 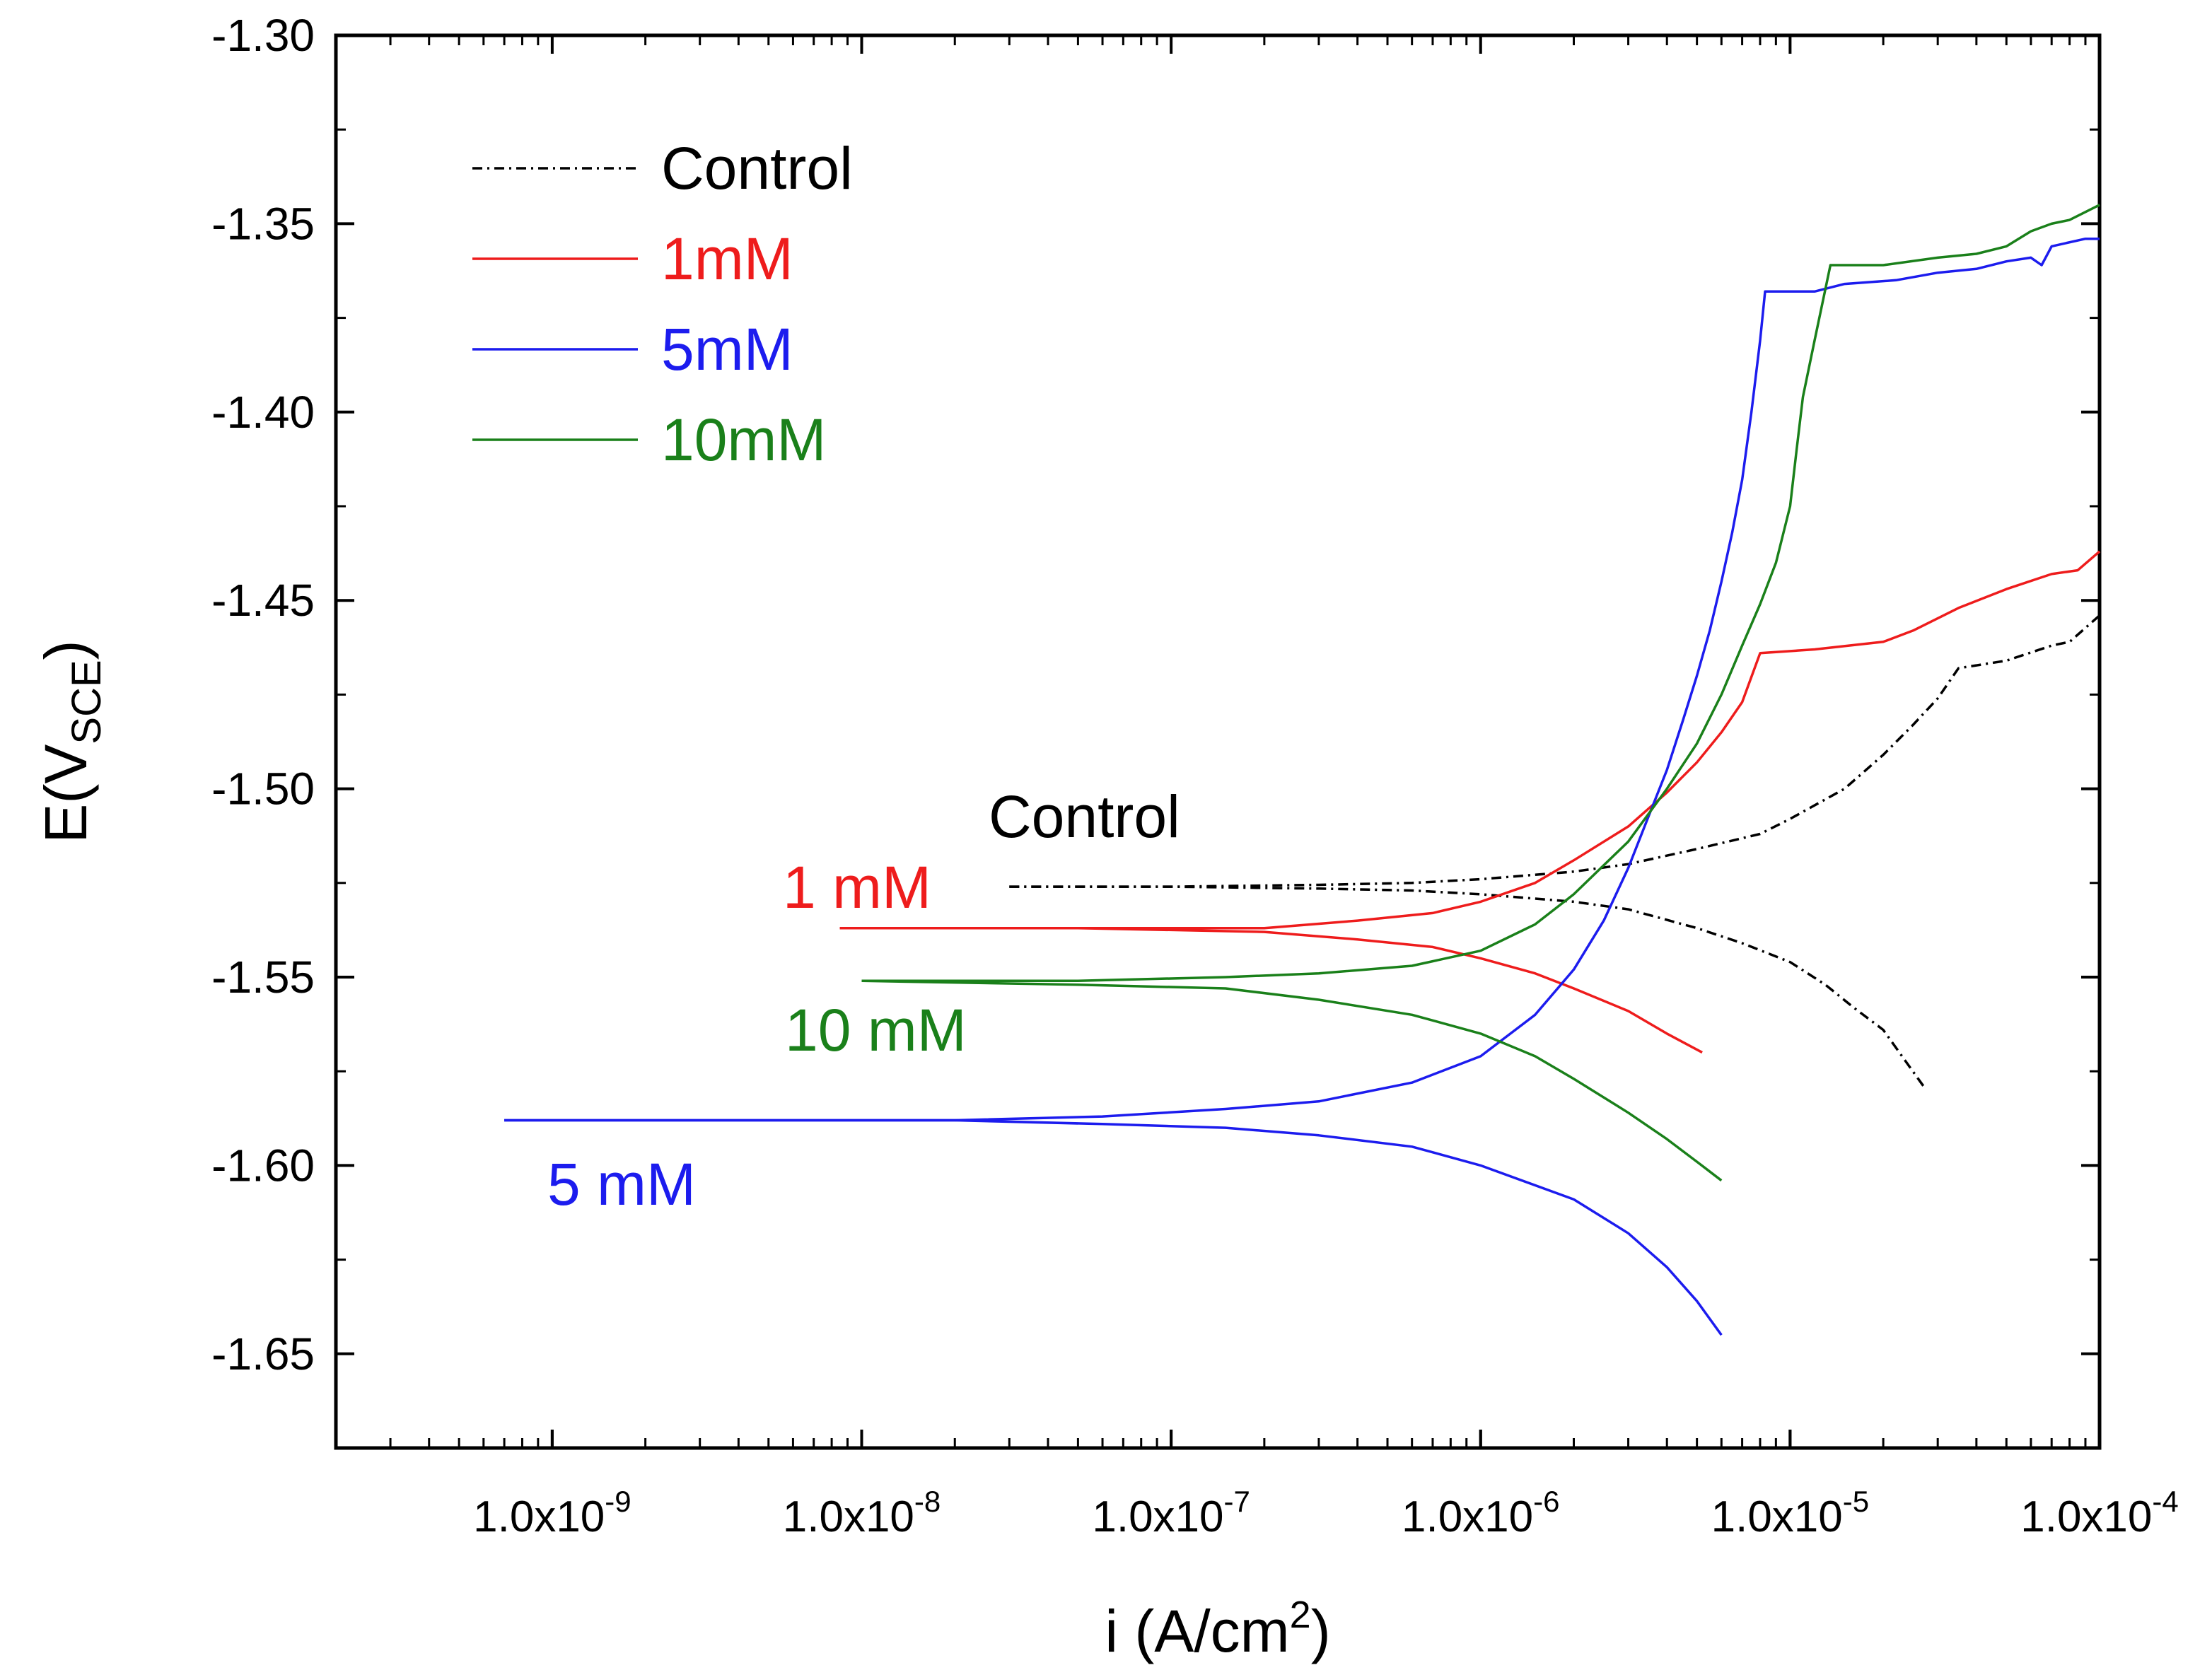 What do you see at coordinates (1300, 1615) in the screenshot?
I see `x-axis-title-superscript: 2` at bounding box center [1300, 1615].